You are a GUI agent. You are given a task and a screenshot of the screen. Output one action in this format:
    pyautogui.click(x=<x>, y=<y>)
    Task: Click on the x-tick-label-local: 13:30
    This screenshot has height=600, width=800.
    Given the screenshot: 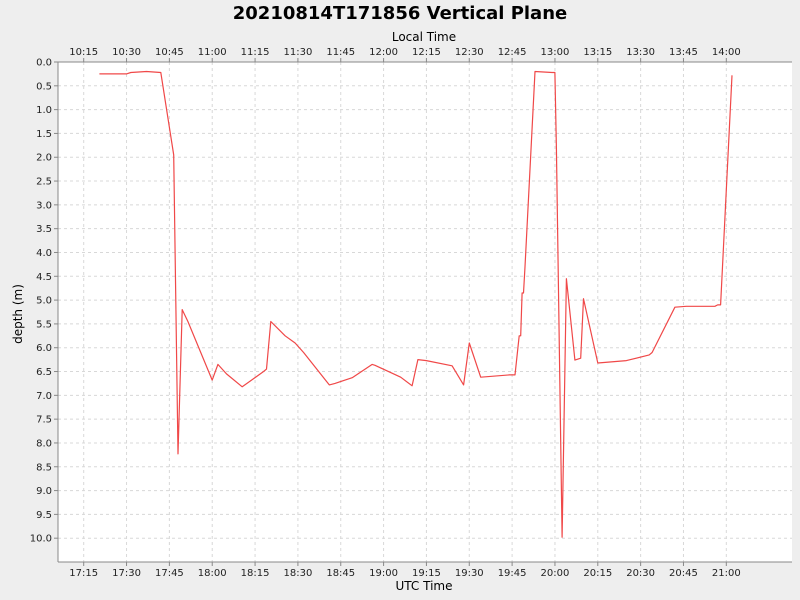 What is the action you would take?
    pyautogui.click(x=640, y=52)
    